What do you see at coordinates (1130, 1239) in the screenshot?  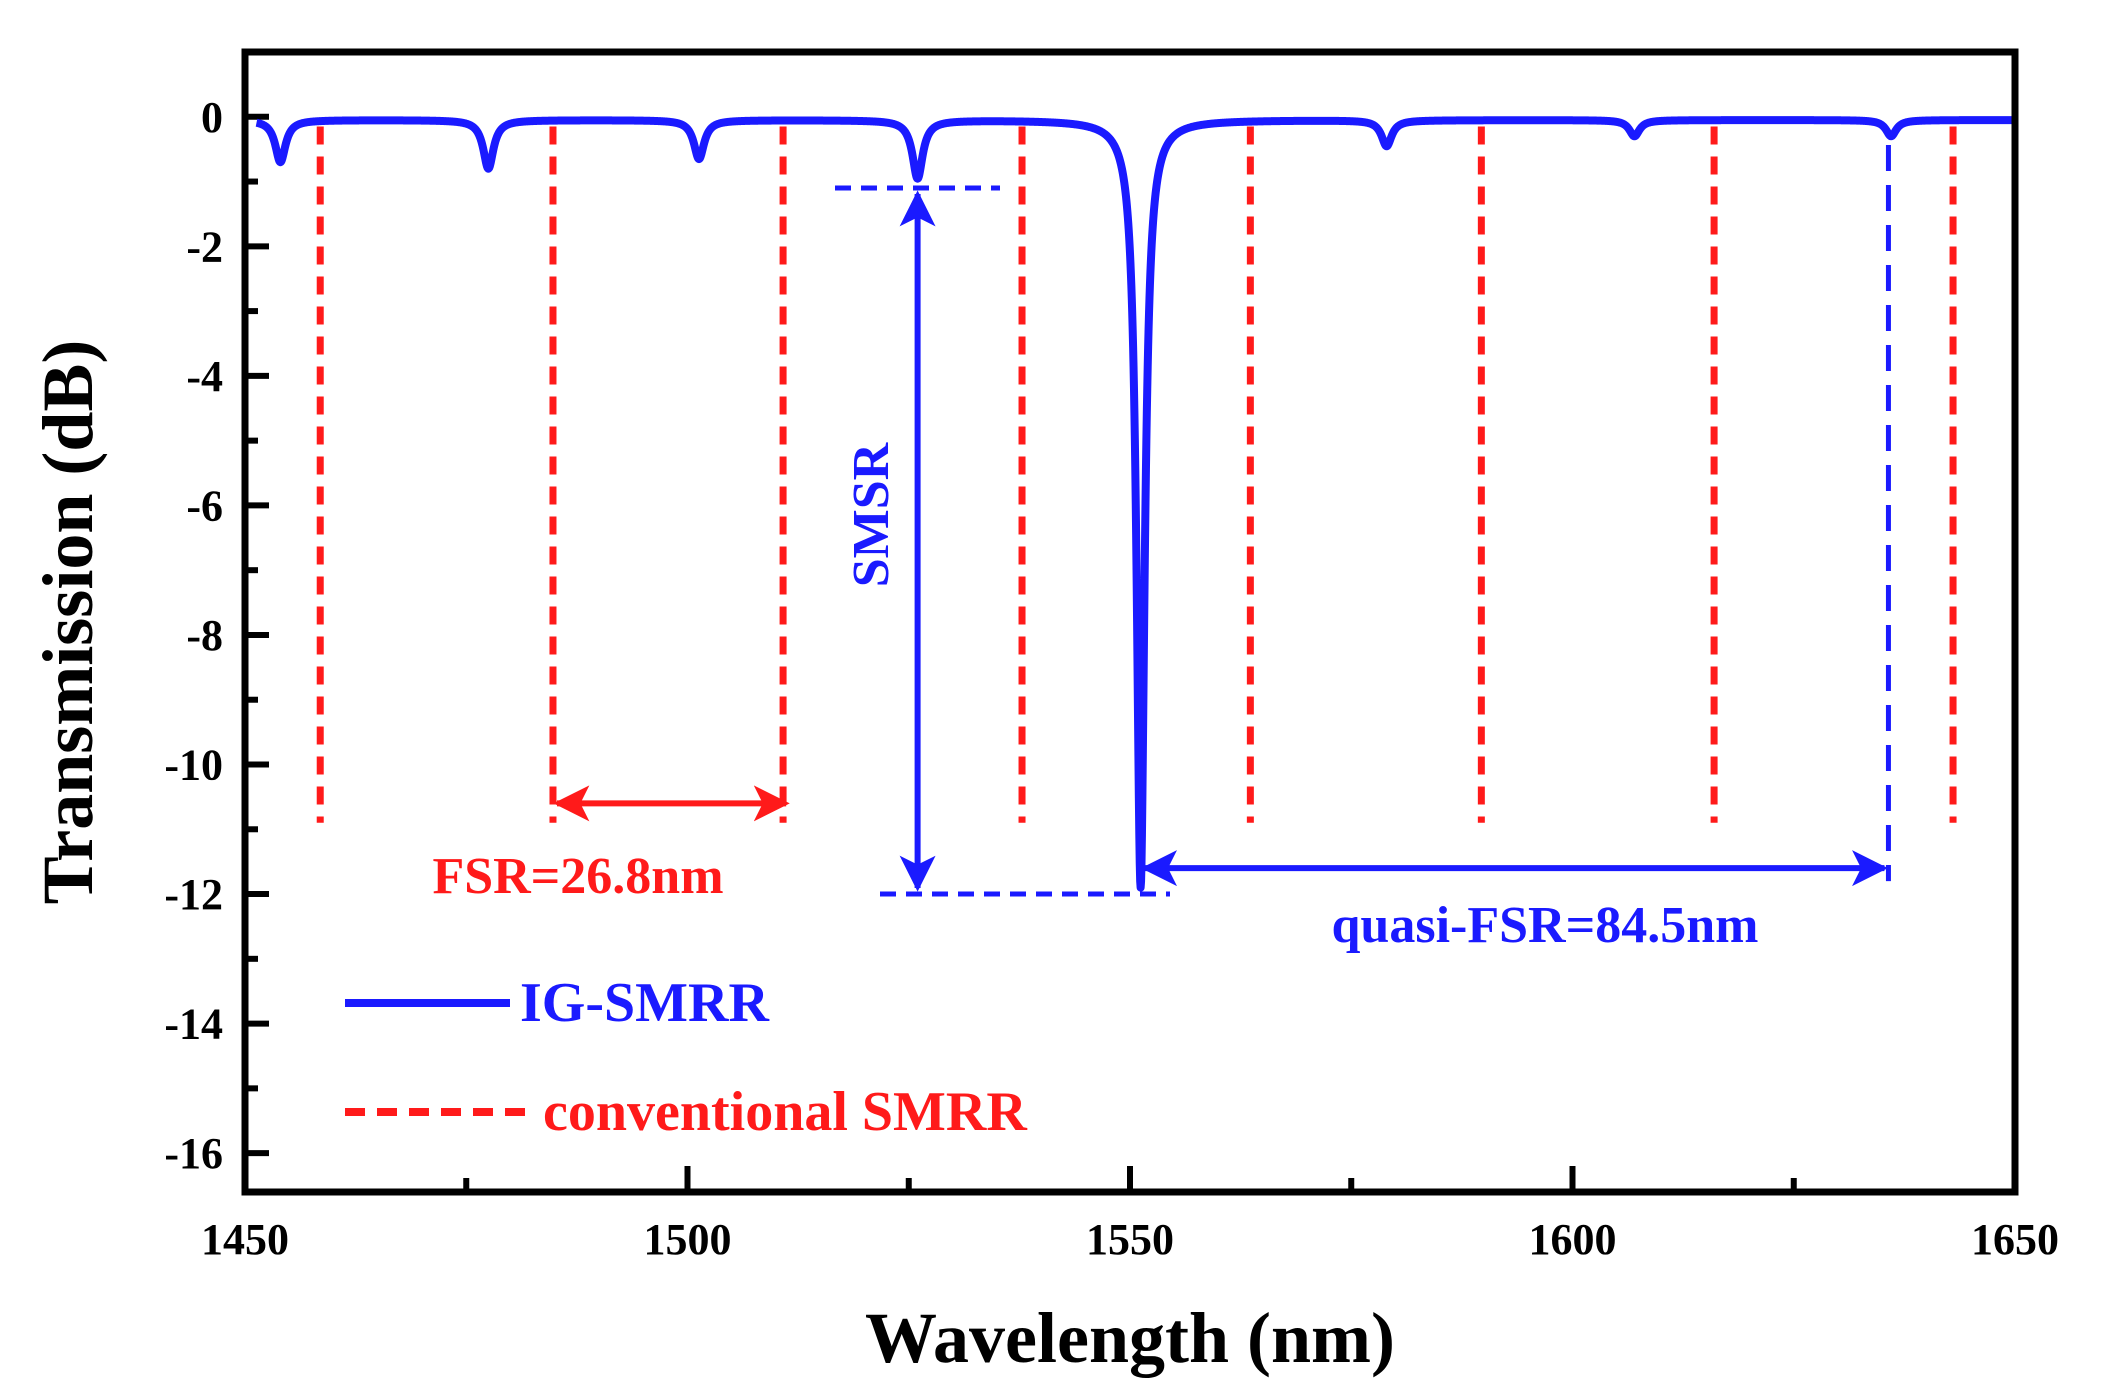 I see `x-tick-label: 1550` at bounding box center [1130, 1239].